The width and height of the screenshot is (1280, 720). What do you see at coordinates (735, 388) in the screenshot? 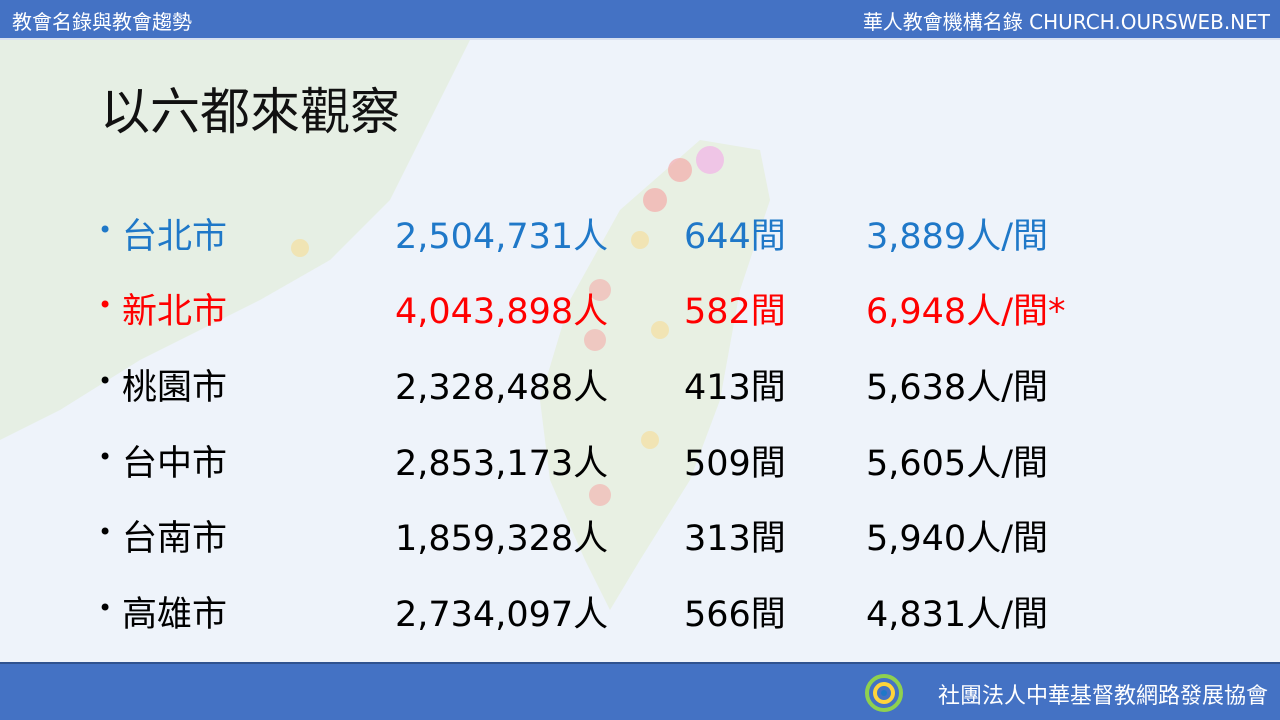
I see `churches: 413間` at bounding box center [735, 388].